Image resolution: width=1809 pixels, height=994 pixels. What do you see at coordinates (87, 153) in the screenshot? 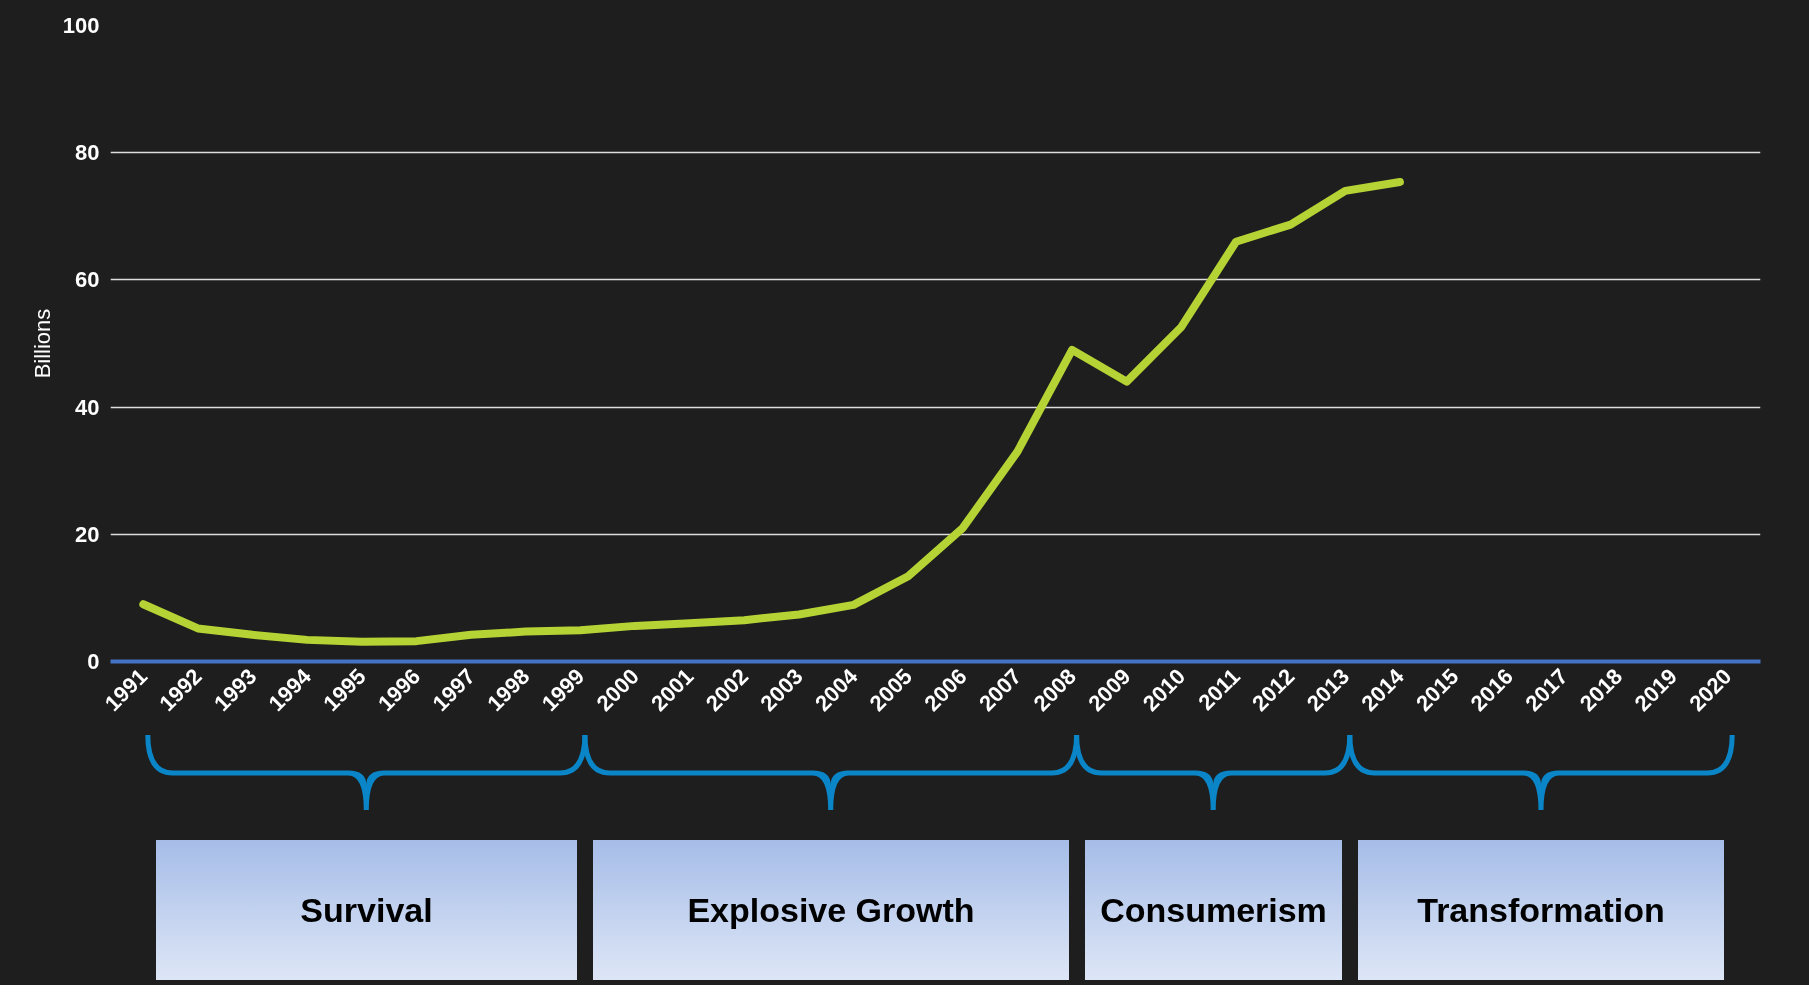
I see `y-tick-label: 80` at bounding box center [87, 153].